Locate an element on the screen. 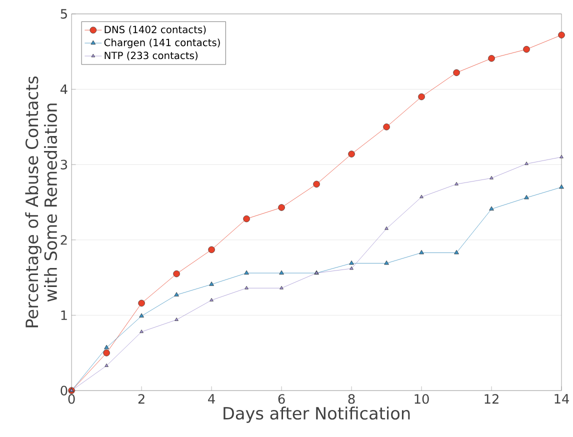  x-axis-title: Days after Notification is located at coordinates (317, 414).